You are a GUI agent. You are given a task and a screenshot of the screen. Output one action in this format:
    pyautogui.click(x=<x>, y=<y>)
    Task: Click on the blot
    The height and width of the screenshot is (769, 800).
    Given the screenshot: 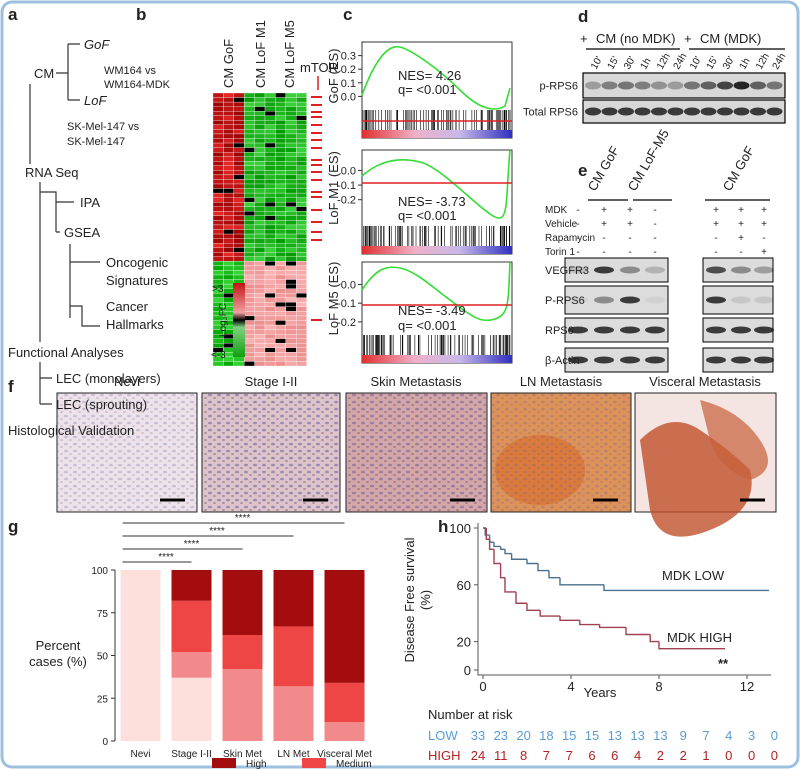 What is the action you would take?
    pyautogui.click(x=616, y=270)
    